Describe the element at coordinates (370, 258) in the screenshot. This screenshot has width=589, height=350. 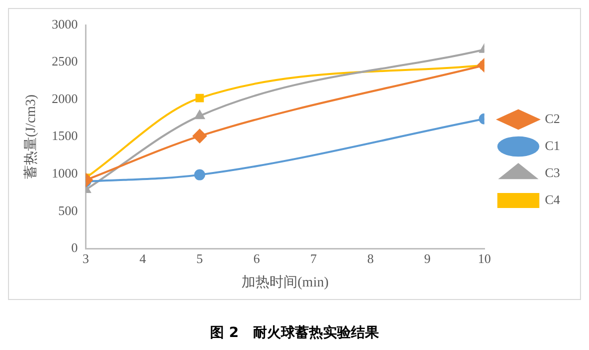
I see `x-tick-label: 8` at that location.